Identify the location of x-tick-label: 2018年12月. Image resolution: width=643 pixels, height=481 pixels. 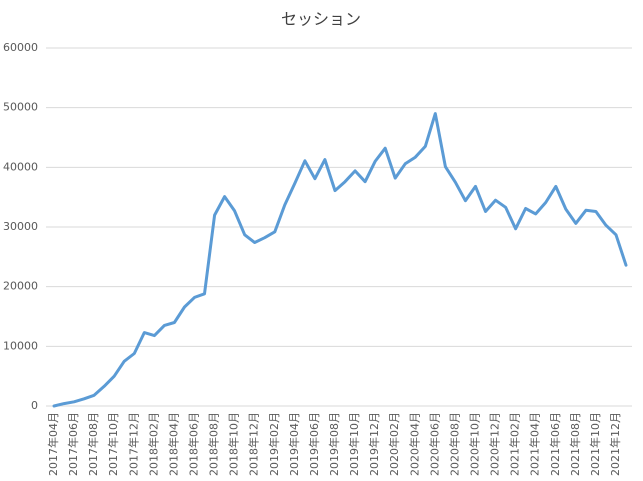
(254, 444).